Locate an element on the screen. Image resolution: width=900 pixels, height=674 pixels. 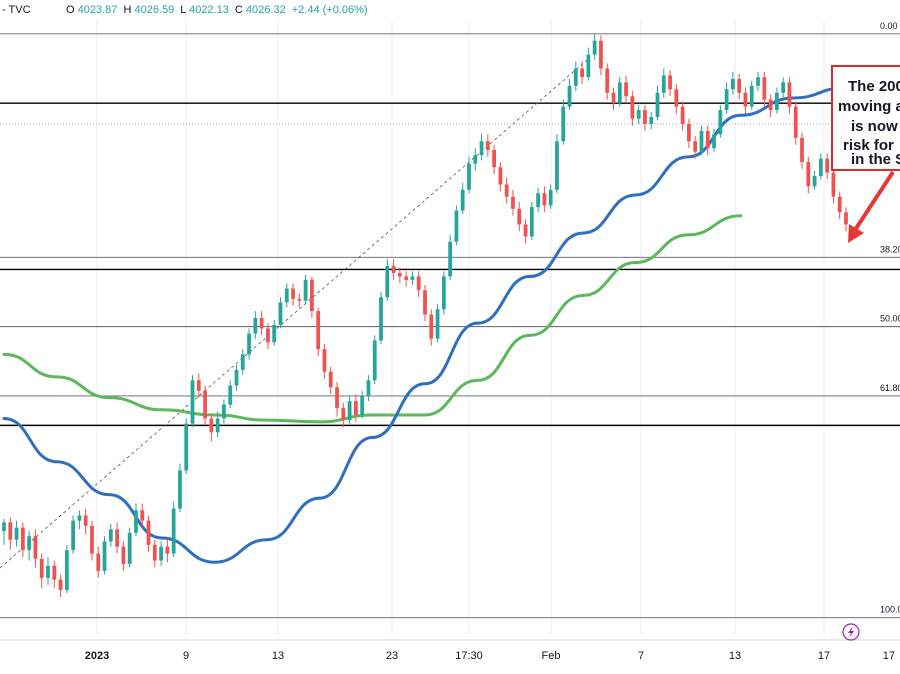
x-tick-3: 23 is located at coordinates (392, 656).